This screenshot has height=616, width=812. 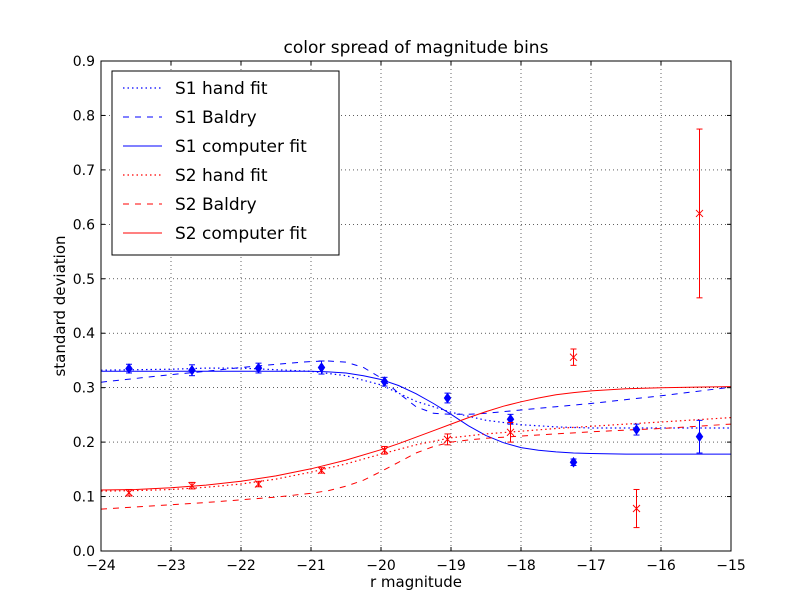 What do you see at coordinates (591, 566) in the screenshot?
I see `x-tick-label: −17` at bounding box center [591, 566].